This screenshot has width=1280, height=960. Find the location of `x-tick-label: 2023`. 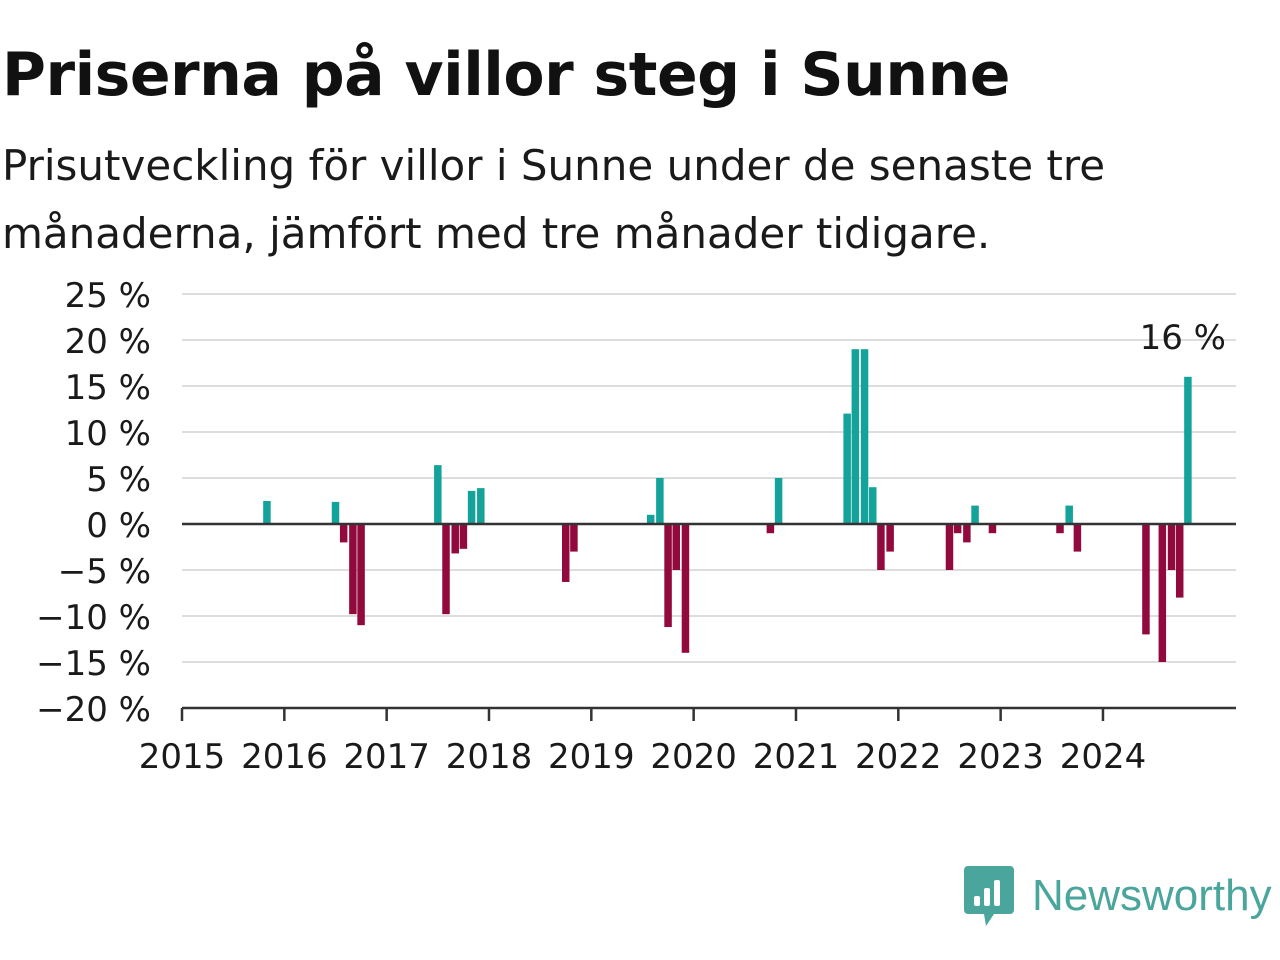

x-tick-label: 2023 is located at coordinates (1000, 757).